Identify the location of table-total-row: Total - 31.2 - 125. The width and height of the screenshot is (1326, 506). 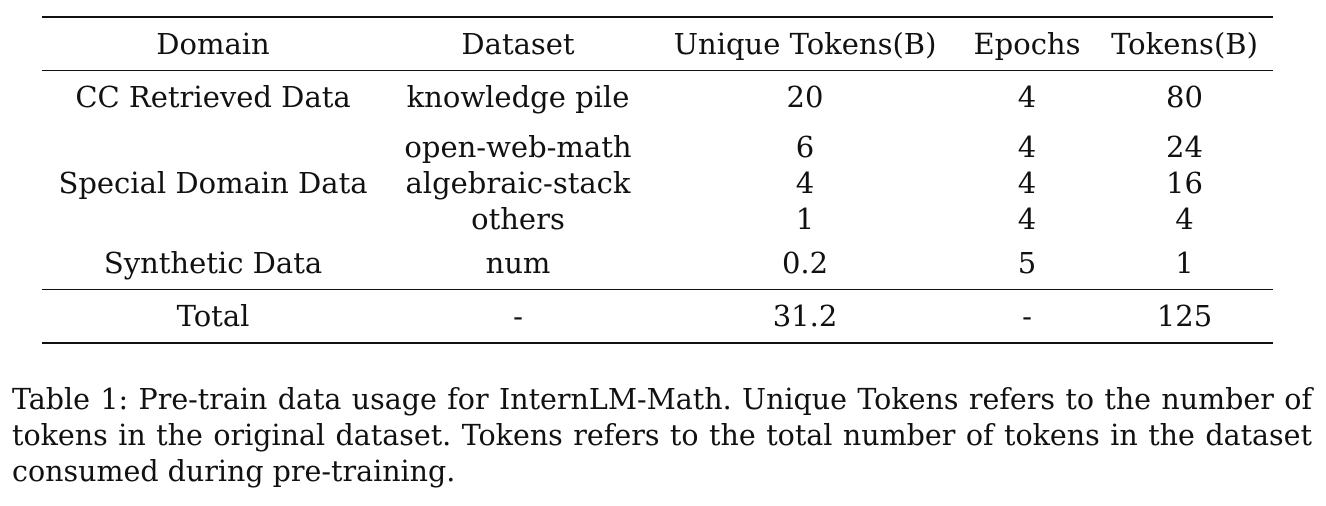
(657, 316).